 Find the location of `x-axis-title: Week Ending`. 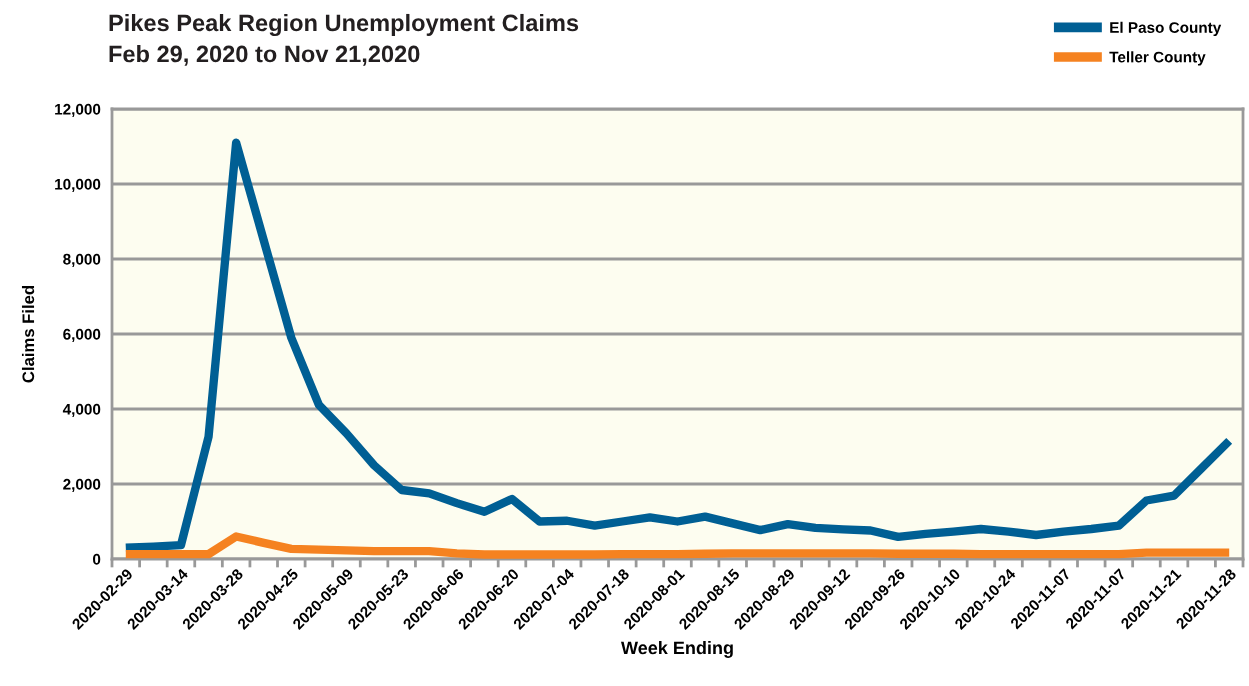

x-axis-title: Week Ending is located at coordinates (677, 649).